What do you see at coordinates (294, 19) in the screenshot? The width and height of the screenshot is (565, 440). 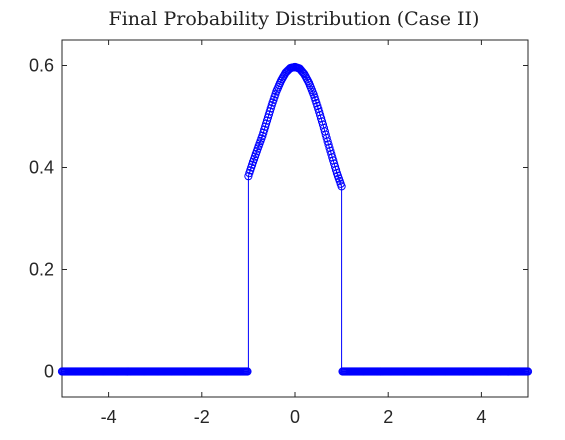 I see `chart-title: Final Probability Distribution (Case II)` at bounding box center [294, 19].